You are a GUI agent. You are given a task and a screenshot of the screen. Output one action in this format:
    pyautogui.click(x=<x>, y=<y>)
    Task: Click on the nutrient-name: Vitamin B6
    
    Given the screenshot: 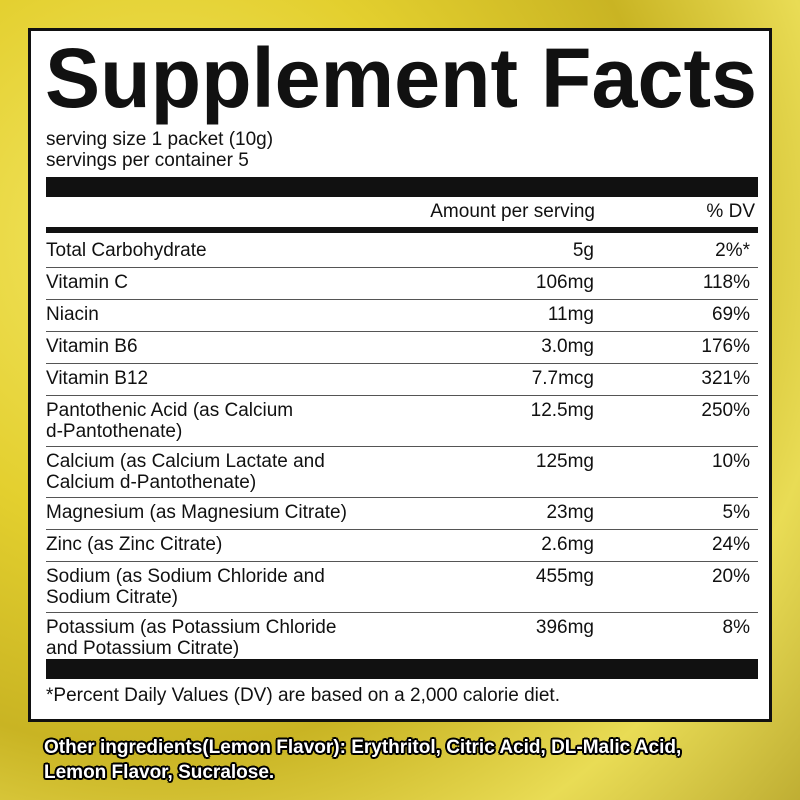 What is the action you would take?
    pyautogui.click(x=92, y=346)
    